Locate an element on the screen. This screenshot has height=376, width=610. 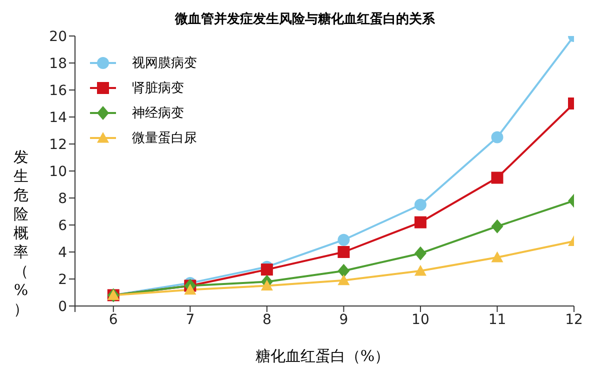
x-tick-label: 11 is located at coordinates (497, 320).